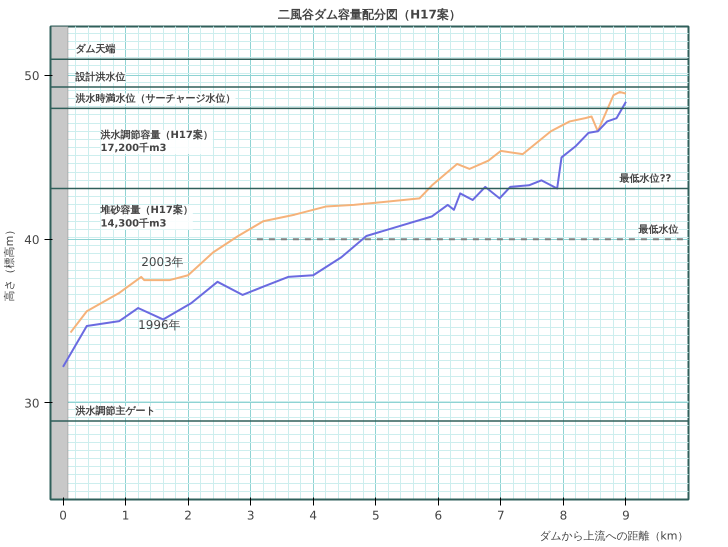  What do you see at coordinates (614, 536) in the screenshot?
I see `x-axis-title: ダムから上流への距離（km）` at bounding box center [614, 536].